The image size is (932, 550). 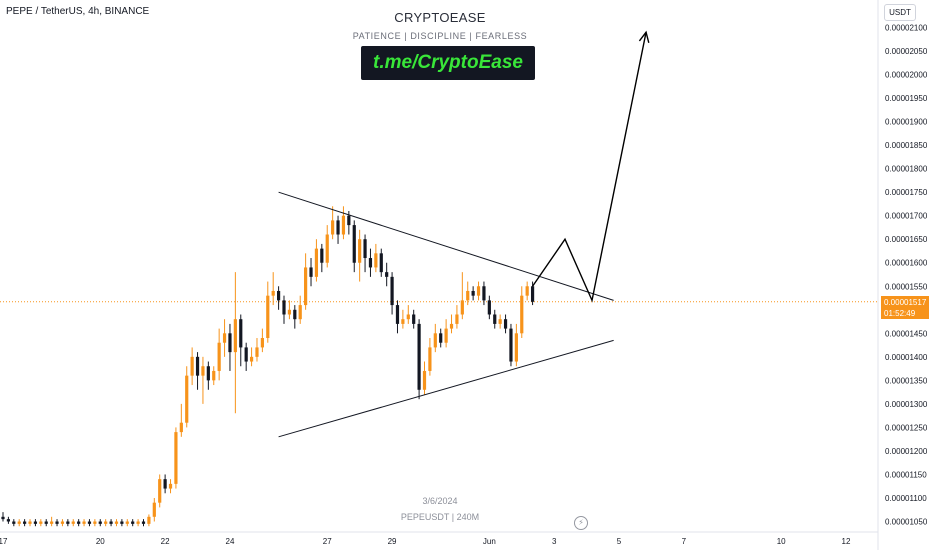 What do you see at coordinates (900, 12) in the screenshot?
I see `currency-button: USDT` at bounding box center [900, 12].